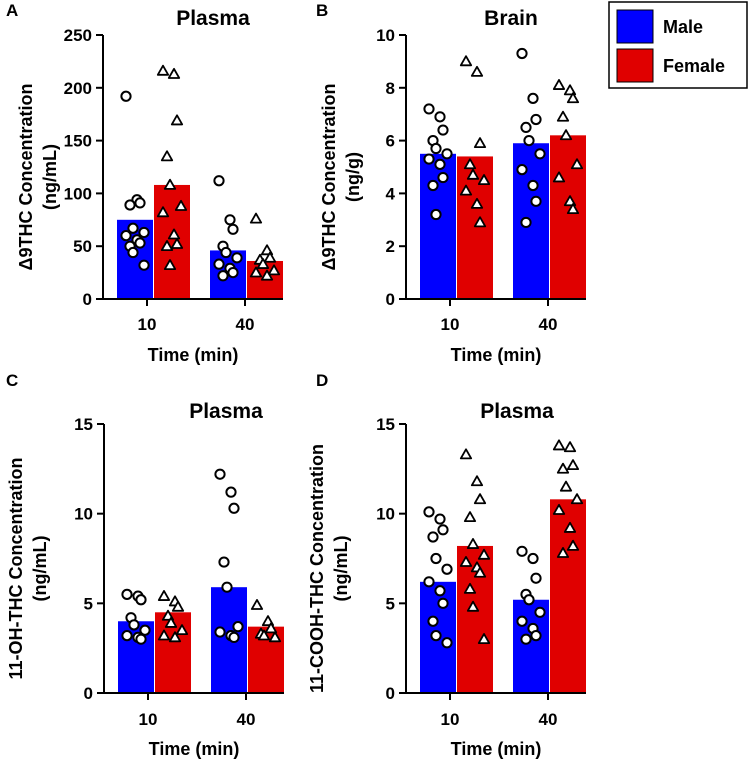  What do you see at coordinates (12, 380) in the screenshot?
I see `panel-label: C` at bounding box center [12, 380].